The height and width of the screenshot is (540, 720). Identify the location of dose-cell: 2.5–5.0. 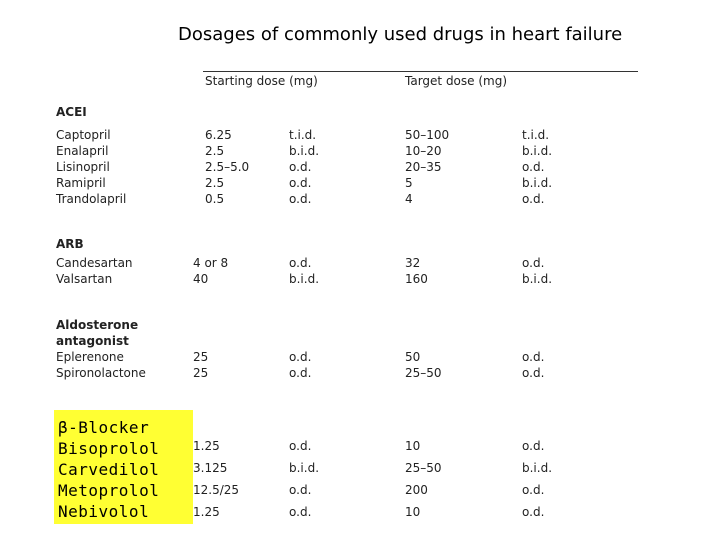
(227, 167).